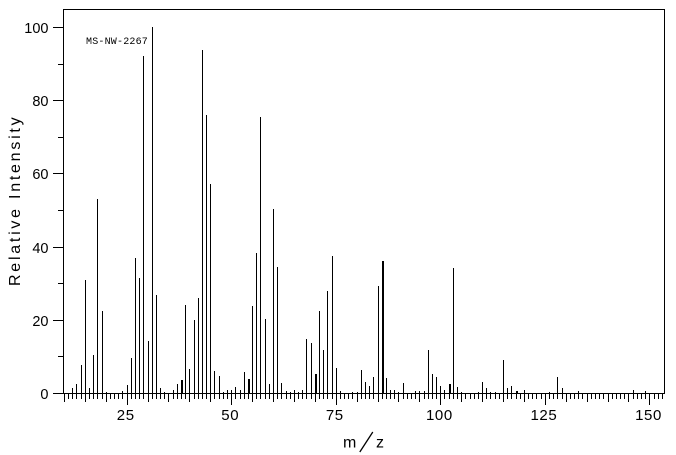 The width and height of the screenshot is (676, 455). Describe the element at coordinates (648, 415) in the screenshot. I see `svg-text: 150` at that location.